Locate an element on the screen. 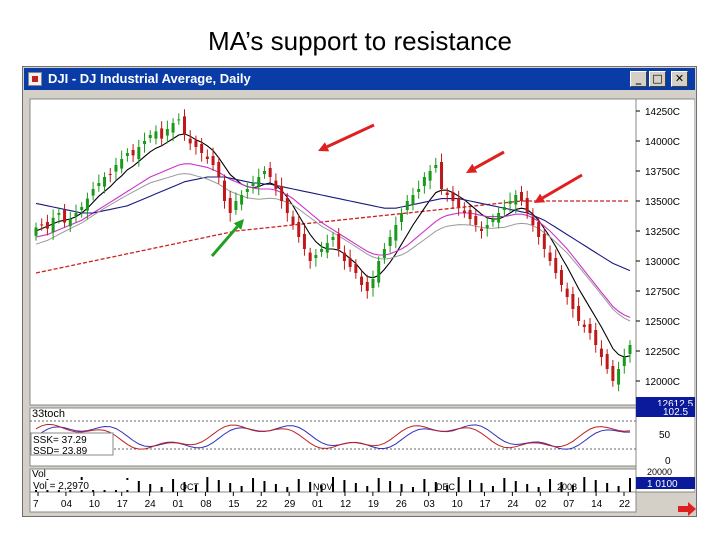  stoch-legend-box is located at coordinates (72, 444).